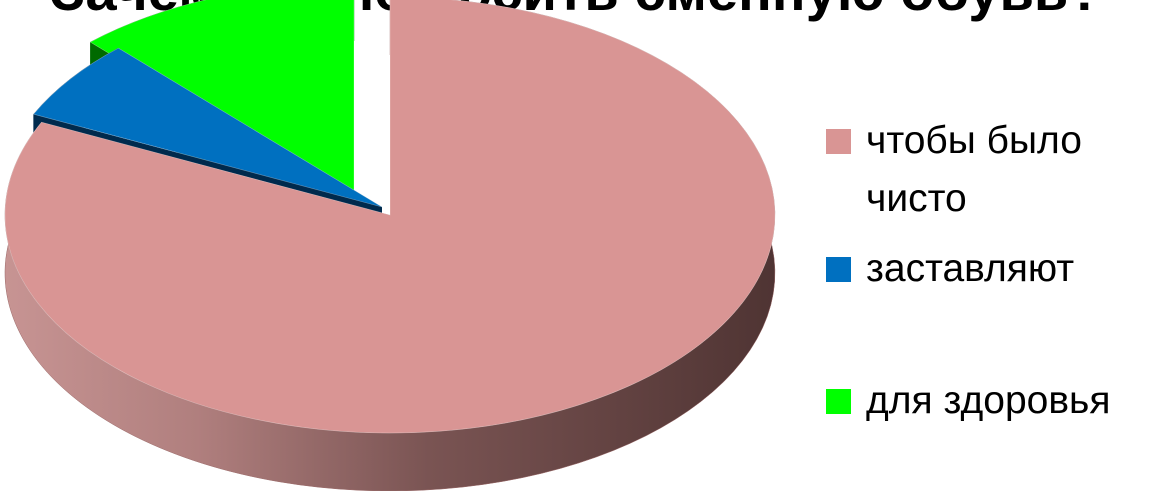 The width and height of the screenshot is (1153, 491). Describe the element at coordinates (970, 268) in the screenshot. I see `legend-label-forced: заставляют` at that location.